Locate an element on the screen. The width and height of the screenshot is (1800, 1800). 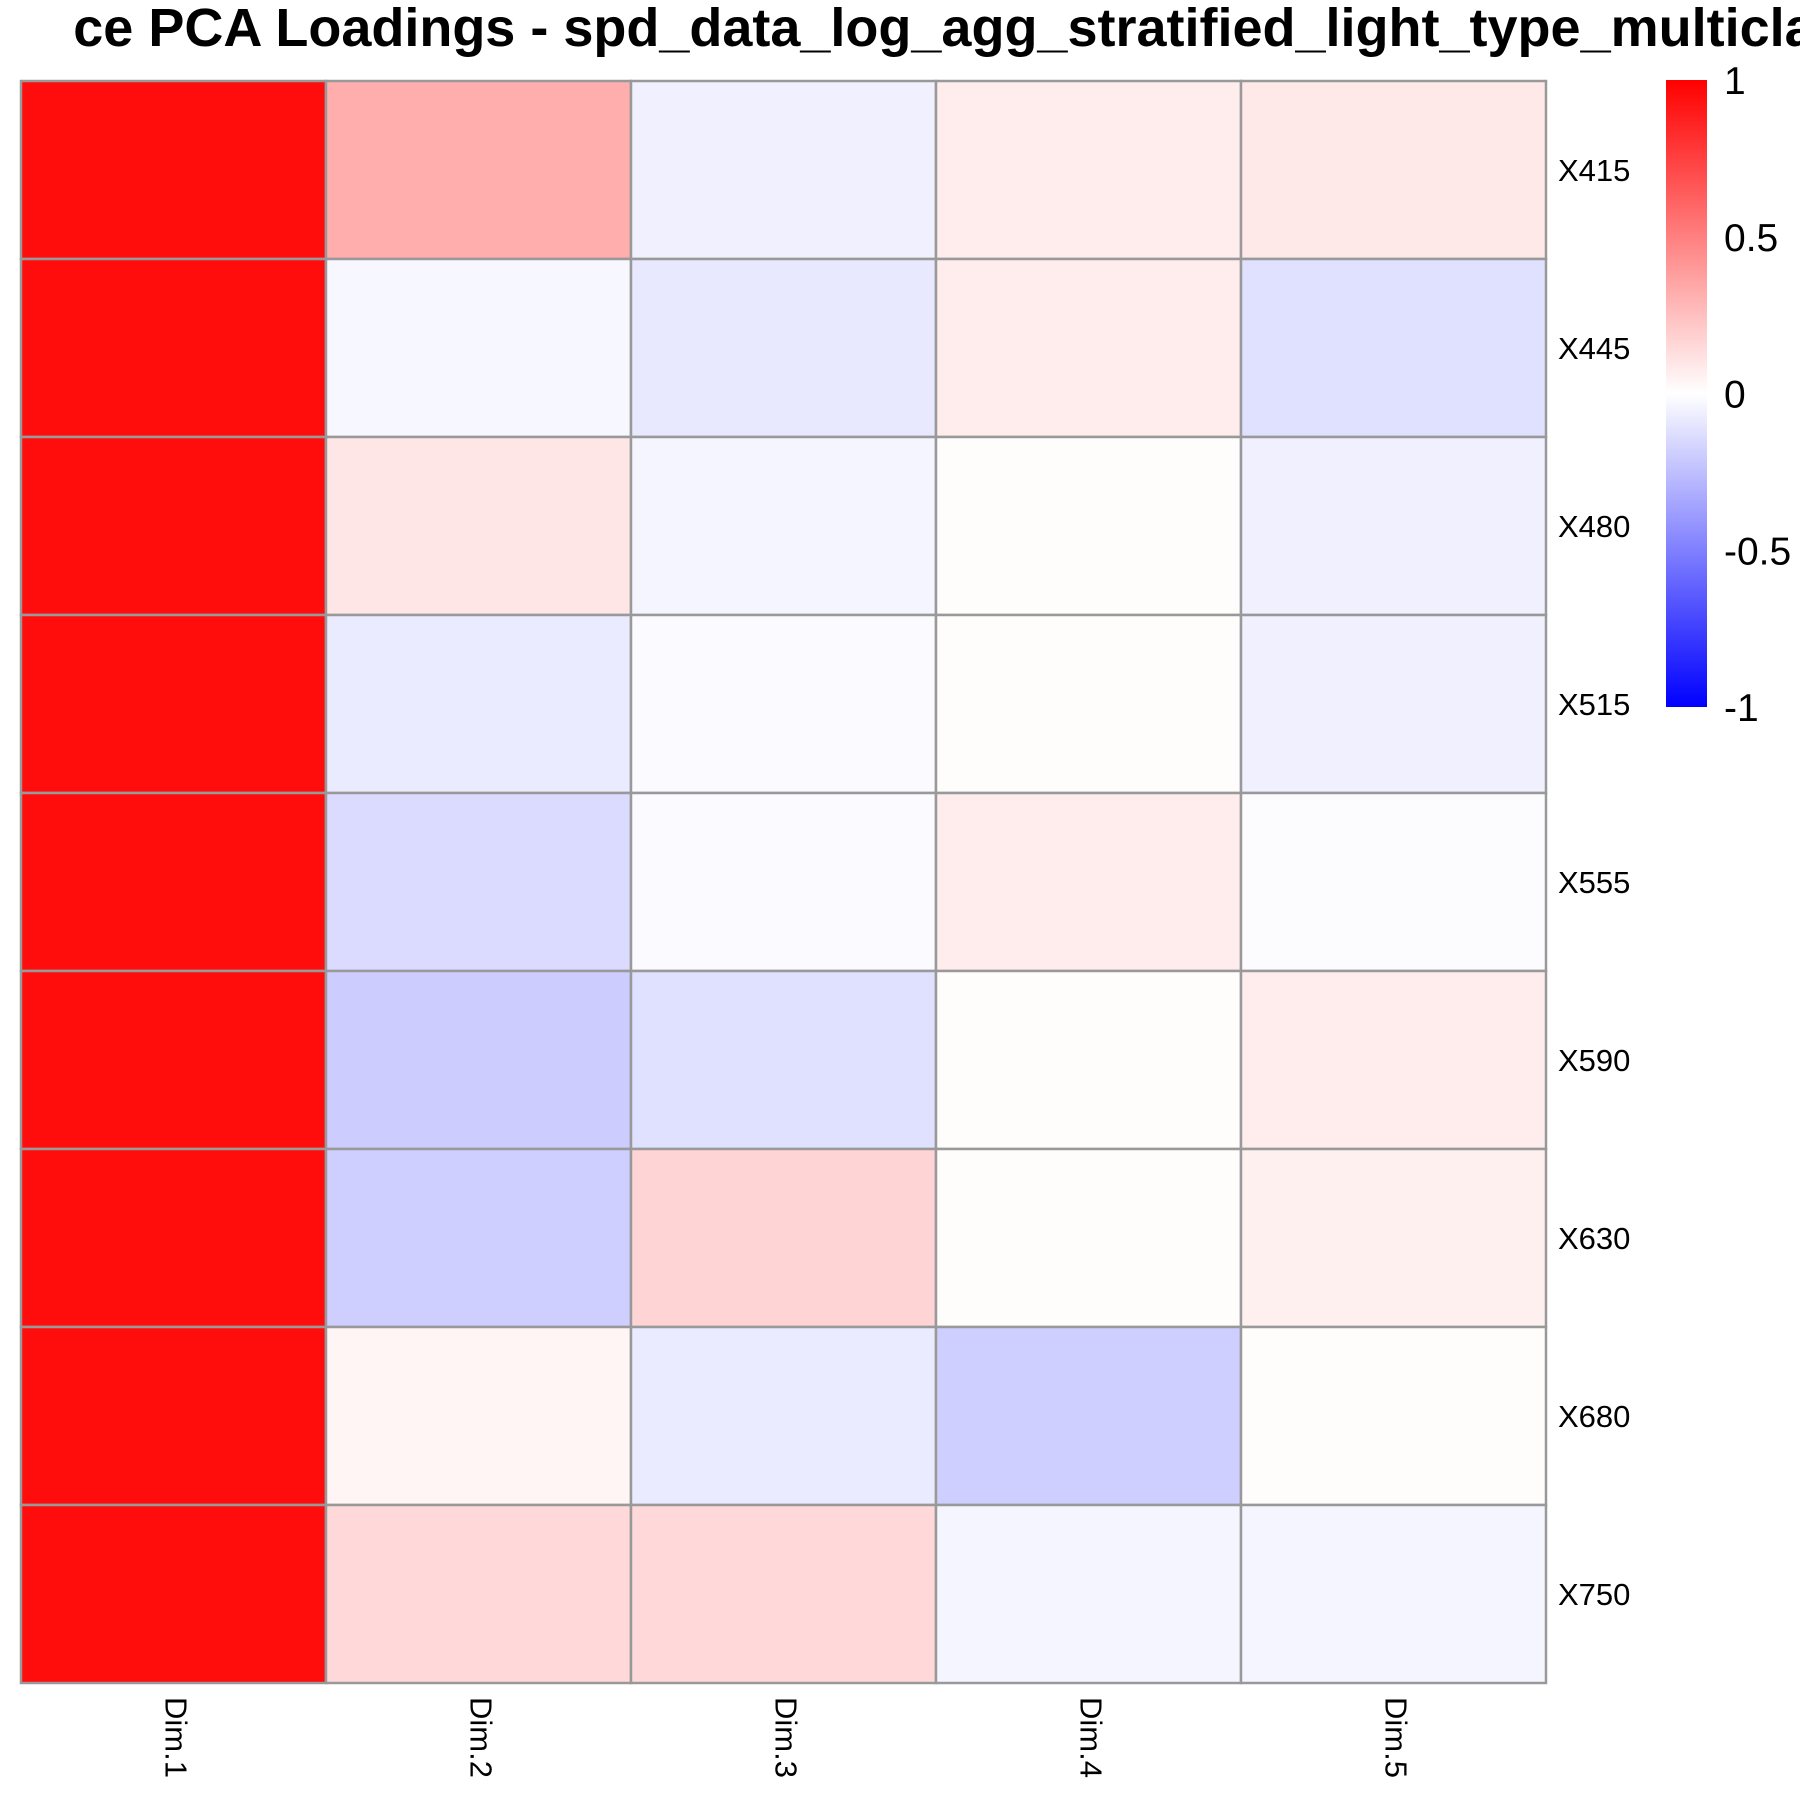
row-label-X415: X415 is located at coordinates (1594, 170).